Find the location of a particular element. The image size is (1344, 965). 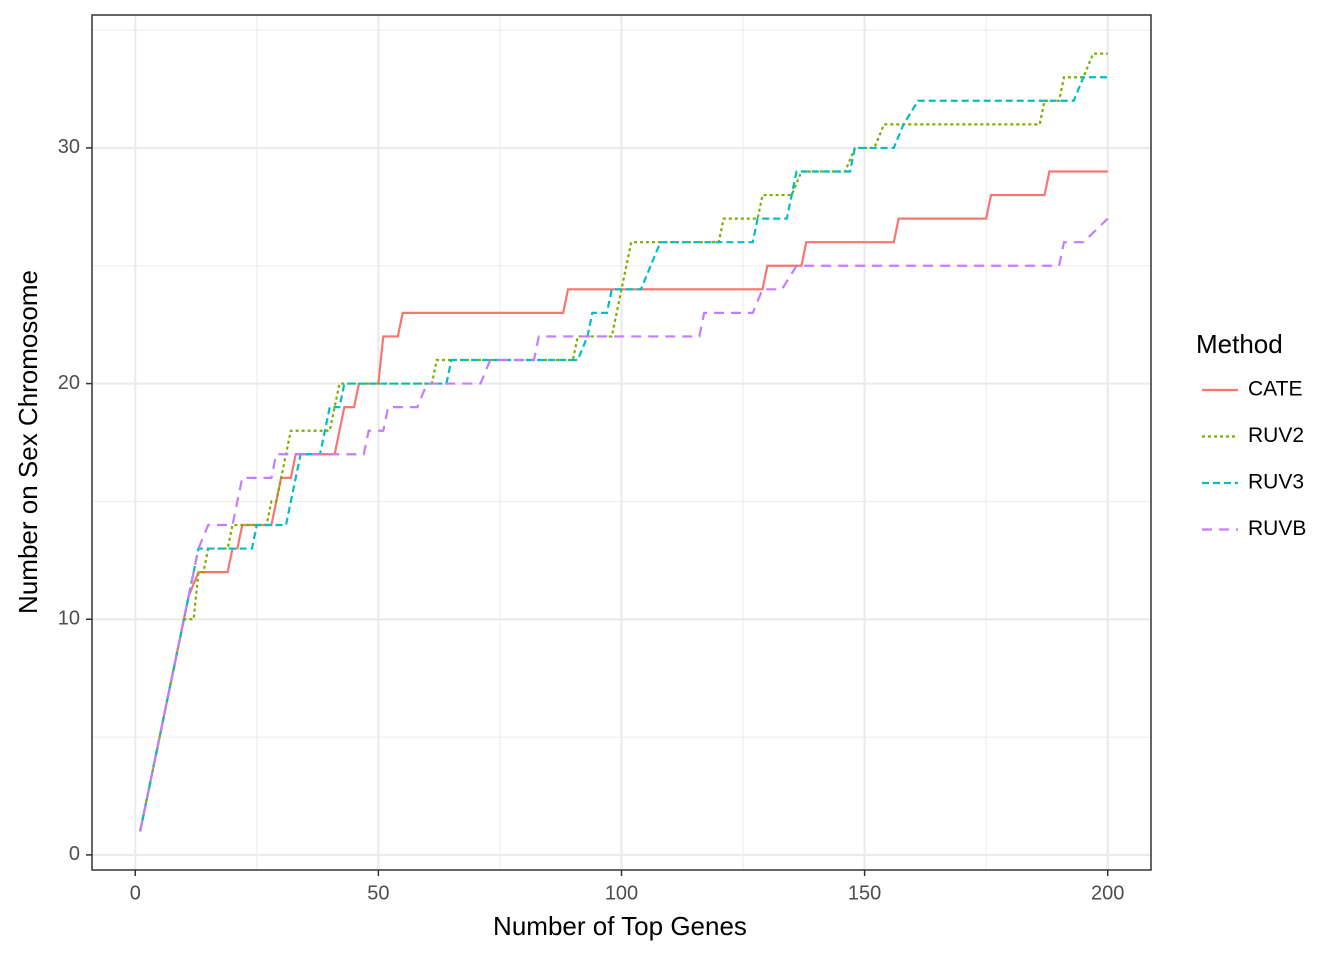

x-tick-label: 150 is located at coordinates (864, 893).